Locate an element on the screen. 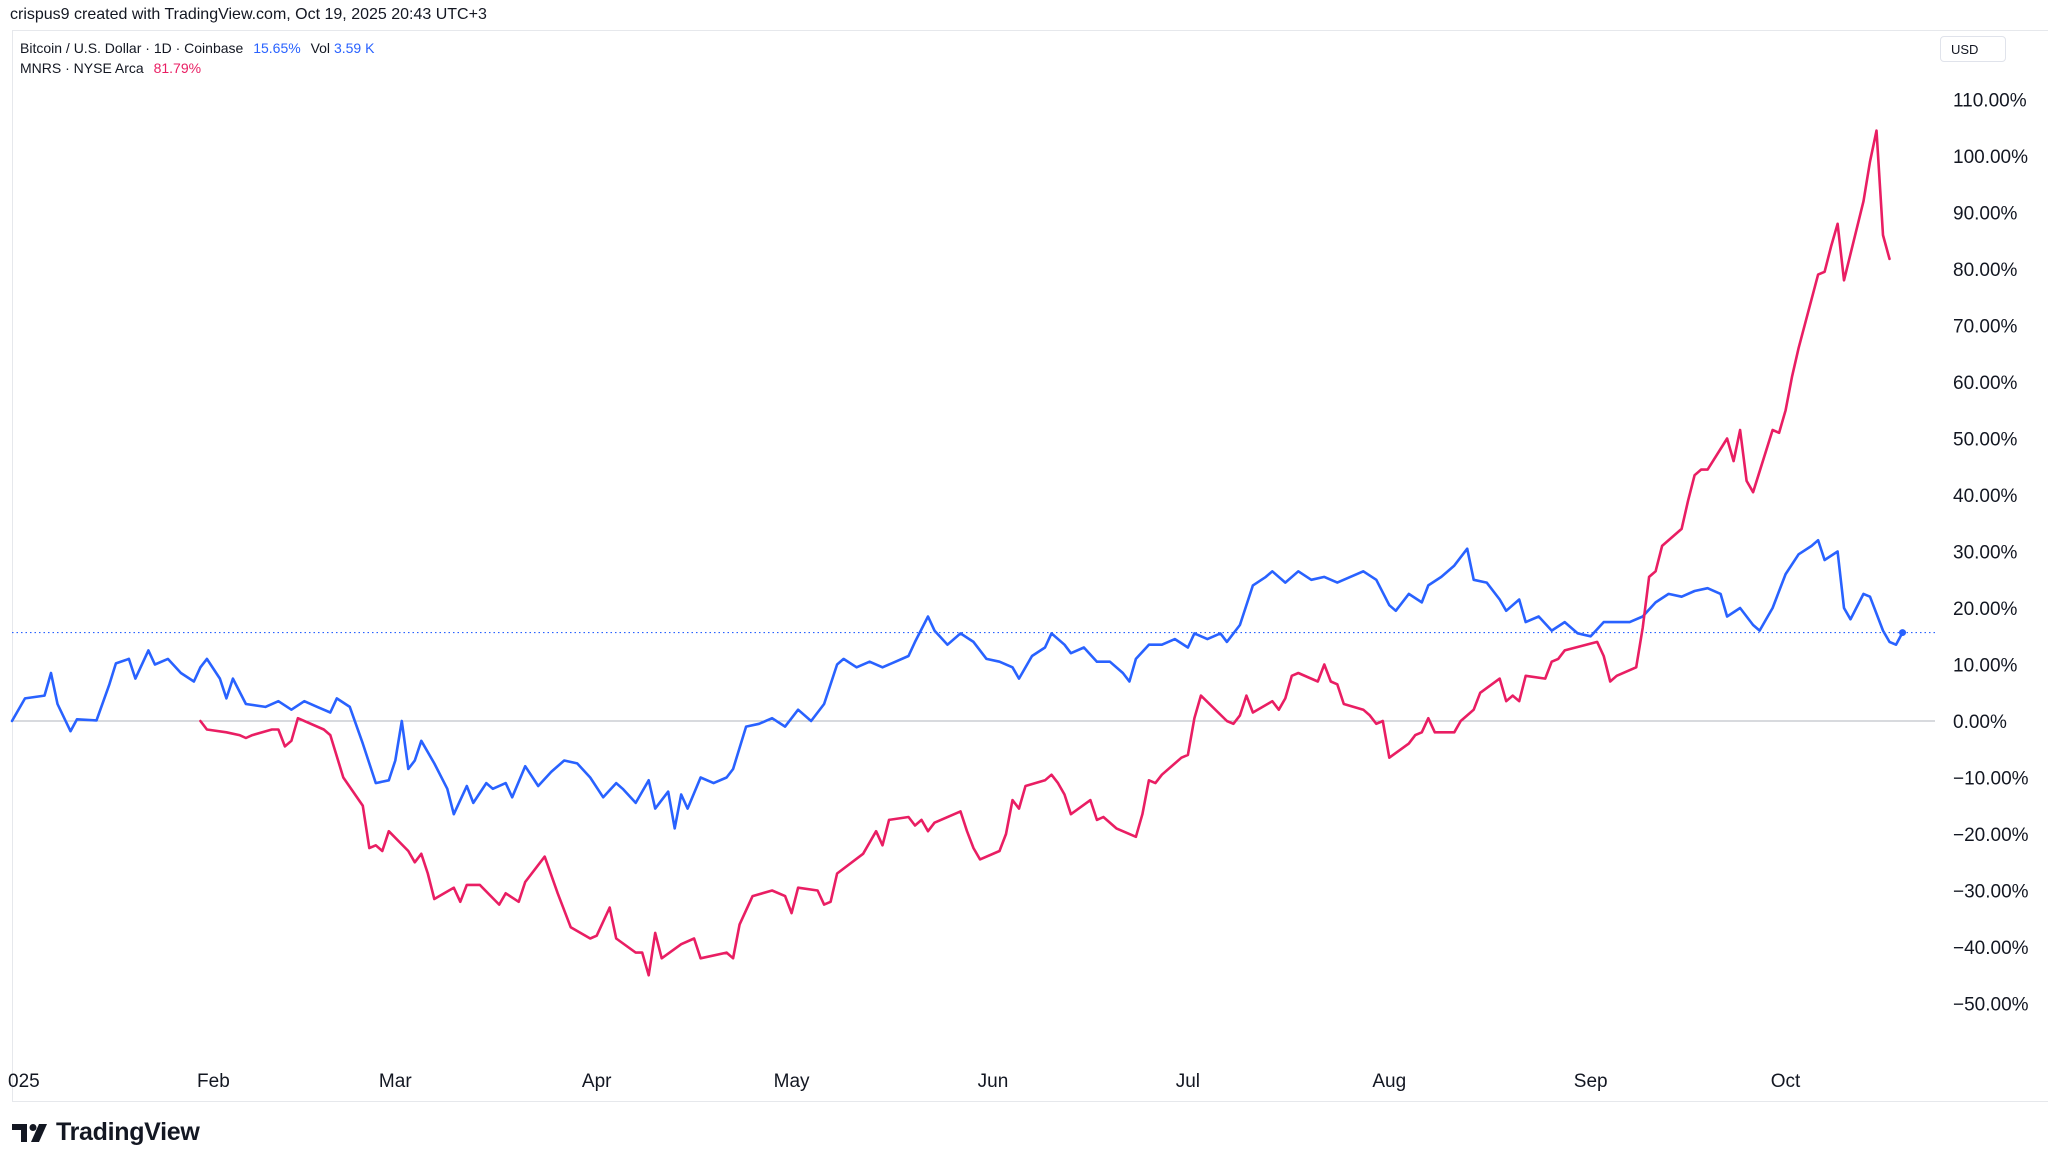  y-tick-label: −50.00% is located at coordinates (1991, 1005).